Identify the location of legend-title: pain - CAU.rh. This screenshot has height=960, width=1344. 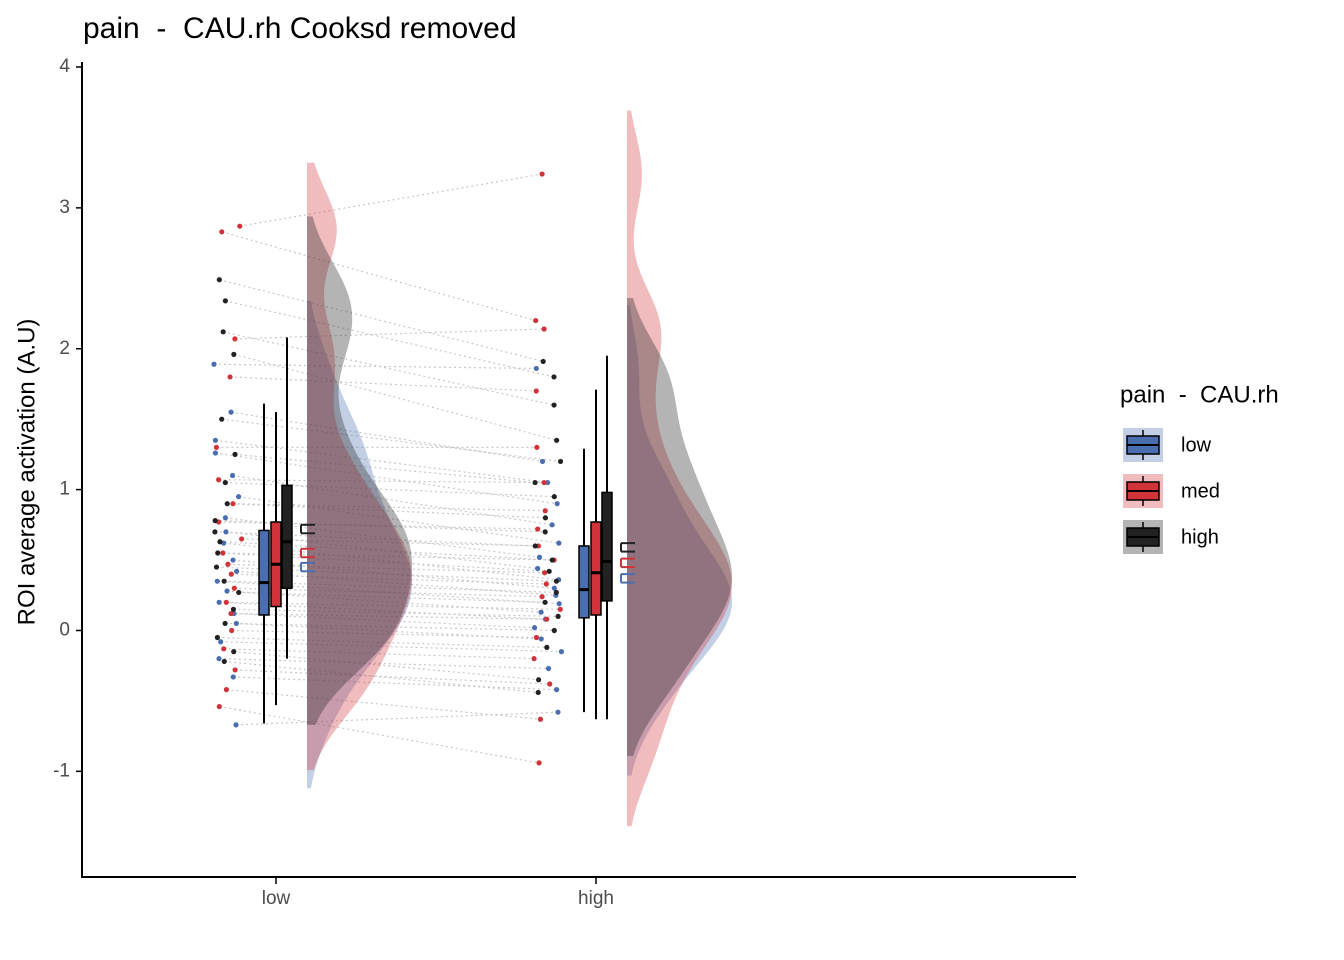
(1199, 394).